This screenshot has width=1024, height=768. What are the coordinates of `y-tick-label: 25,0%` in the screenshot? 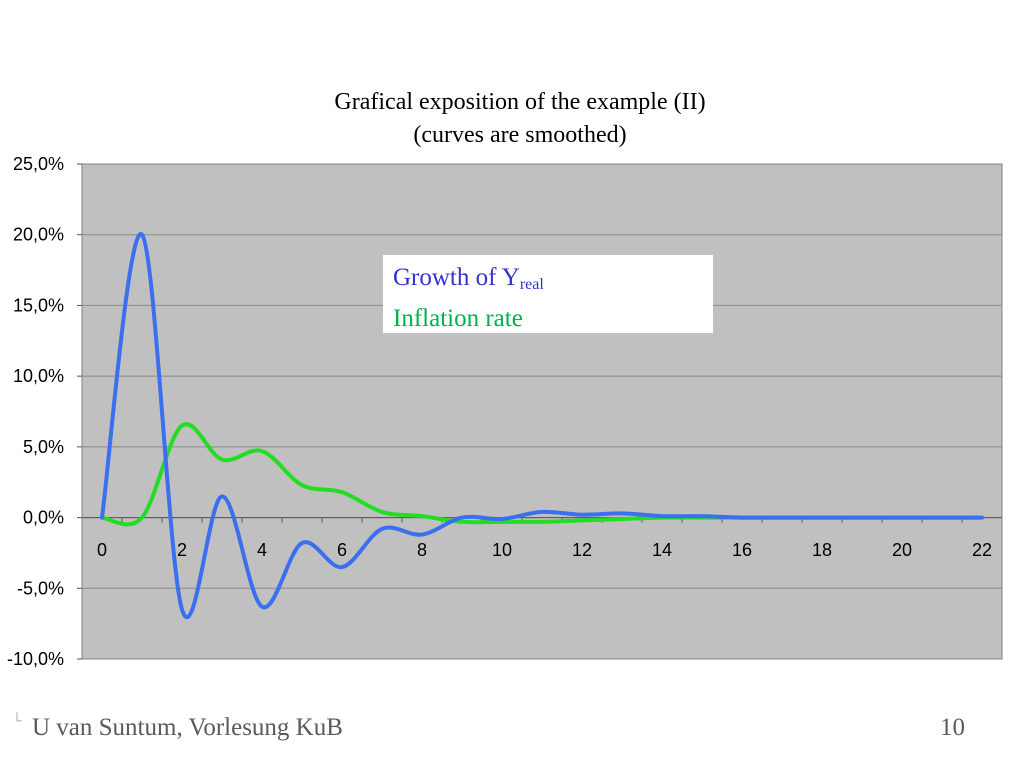 It's located at (38, 164).